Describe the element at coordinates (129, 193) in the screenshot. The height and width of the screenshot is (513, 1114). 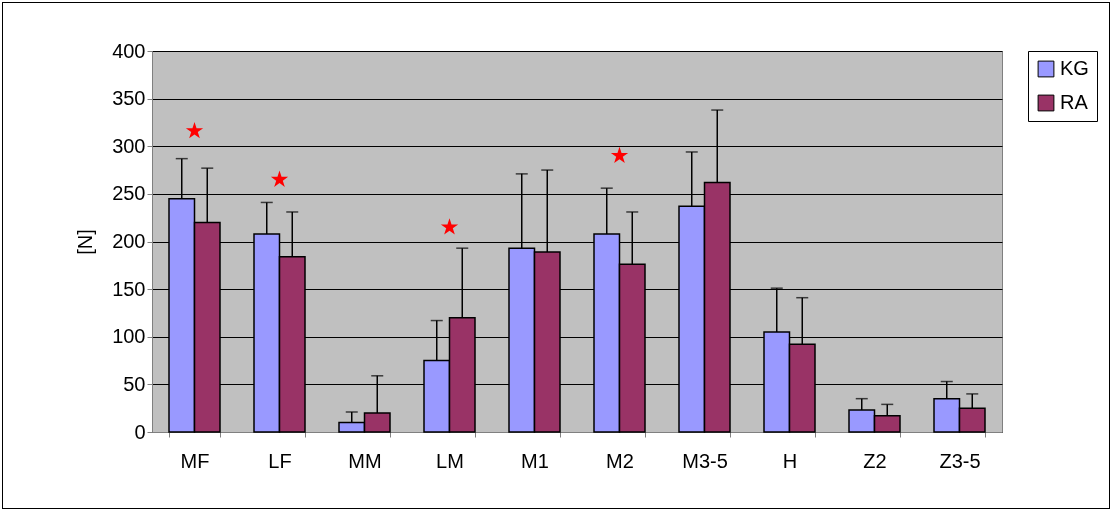
I see `y-tick-label: 250` at that location.